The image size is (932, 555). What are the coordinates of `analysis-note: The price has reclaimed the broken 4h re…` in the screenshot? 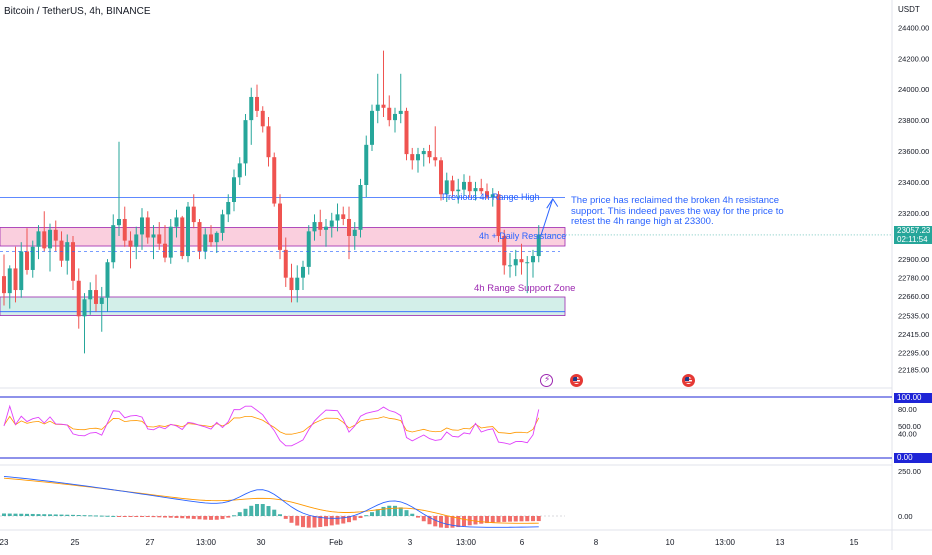 It's located at (677, 211).